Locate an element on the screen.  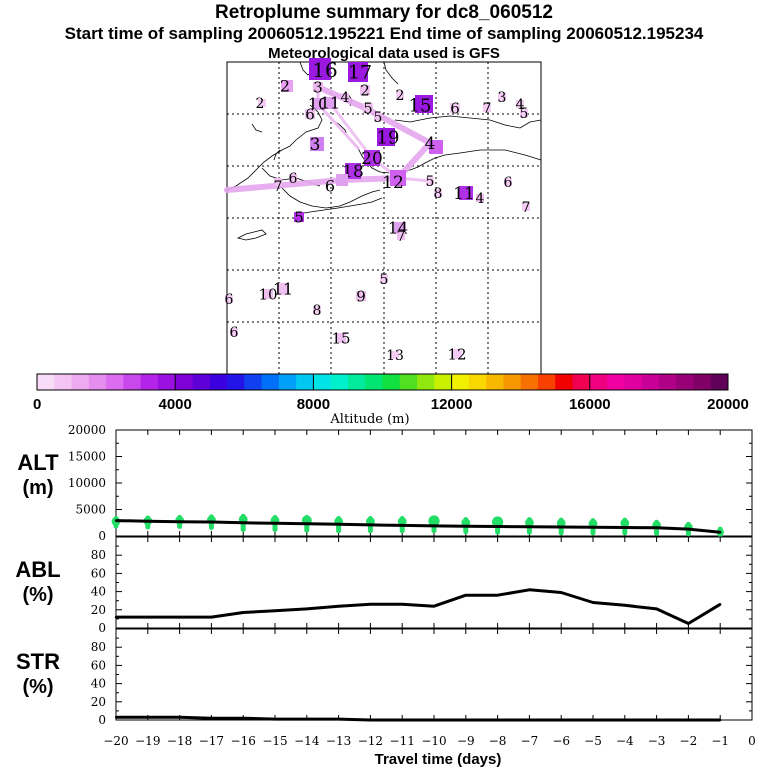
x-tick-label: −5 is located at coordinates (593, 741).